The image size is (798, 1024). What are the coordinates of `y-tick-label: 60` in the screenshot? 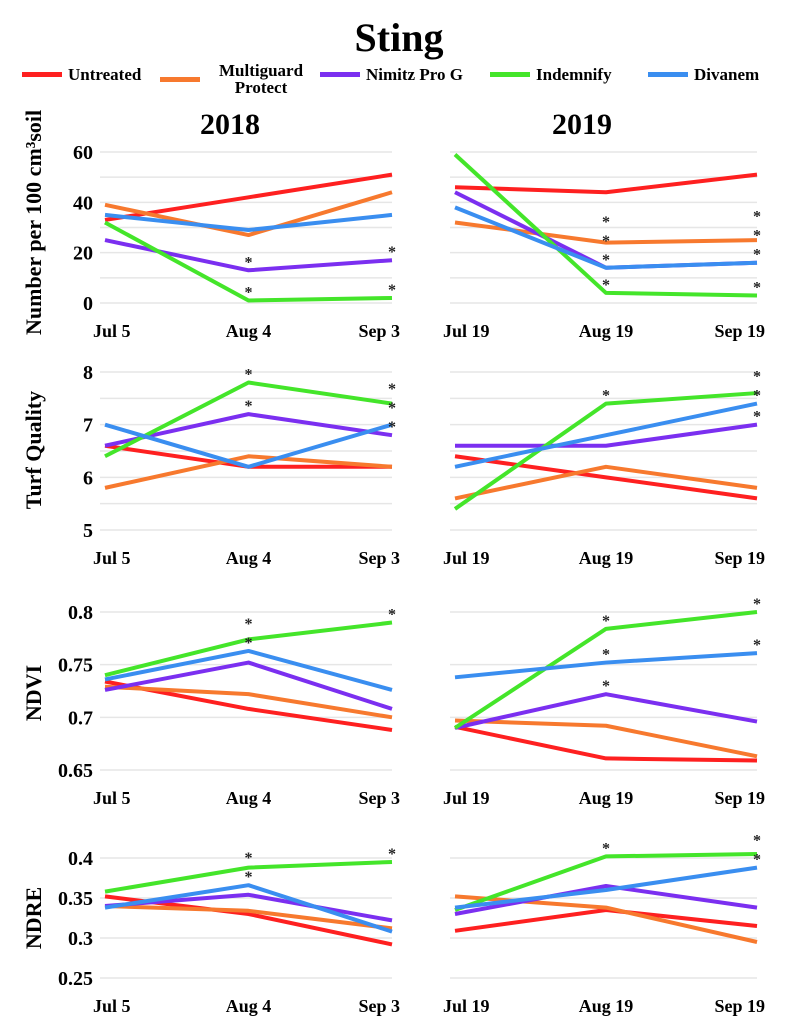 It's located at (83, 153).